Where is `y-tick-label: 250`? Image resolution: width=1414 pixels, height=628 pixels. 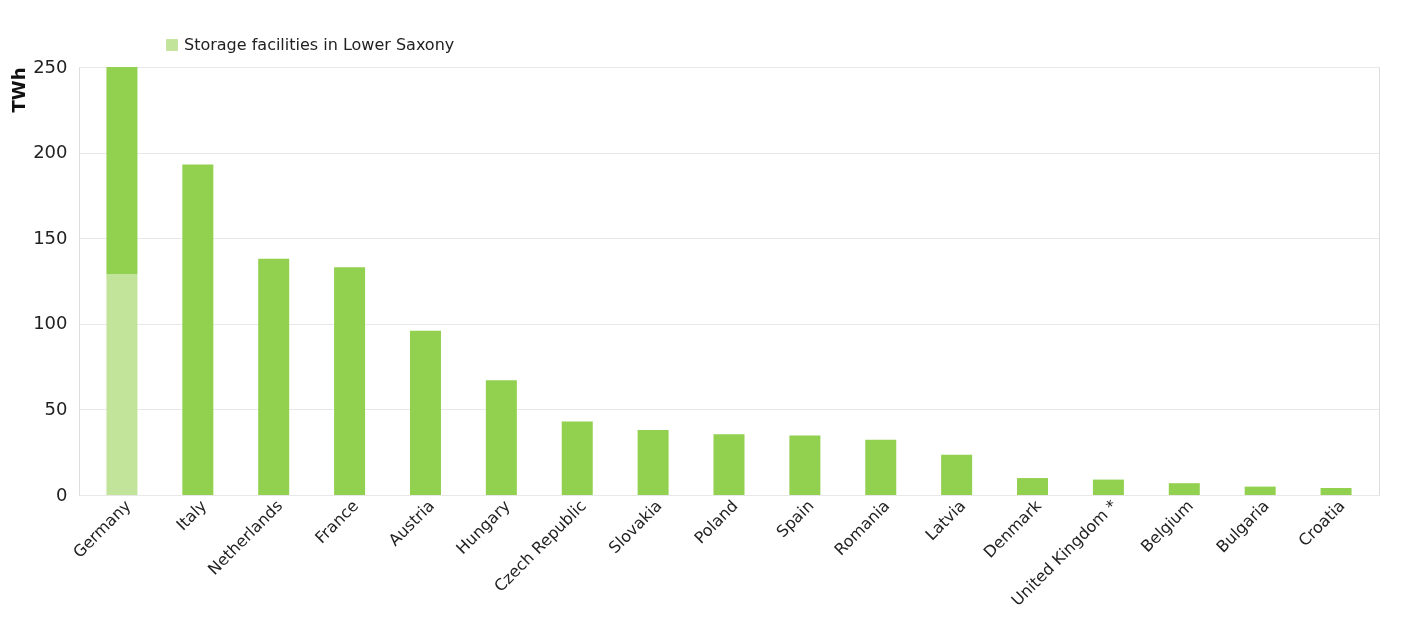
y-tick-label: 250 is located at coordinates (50, 66).